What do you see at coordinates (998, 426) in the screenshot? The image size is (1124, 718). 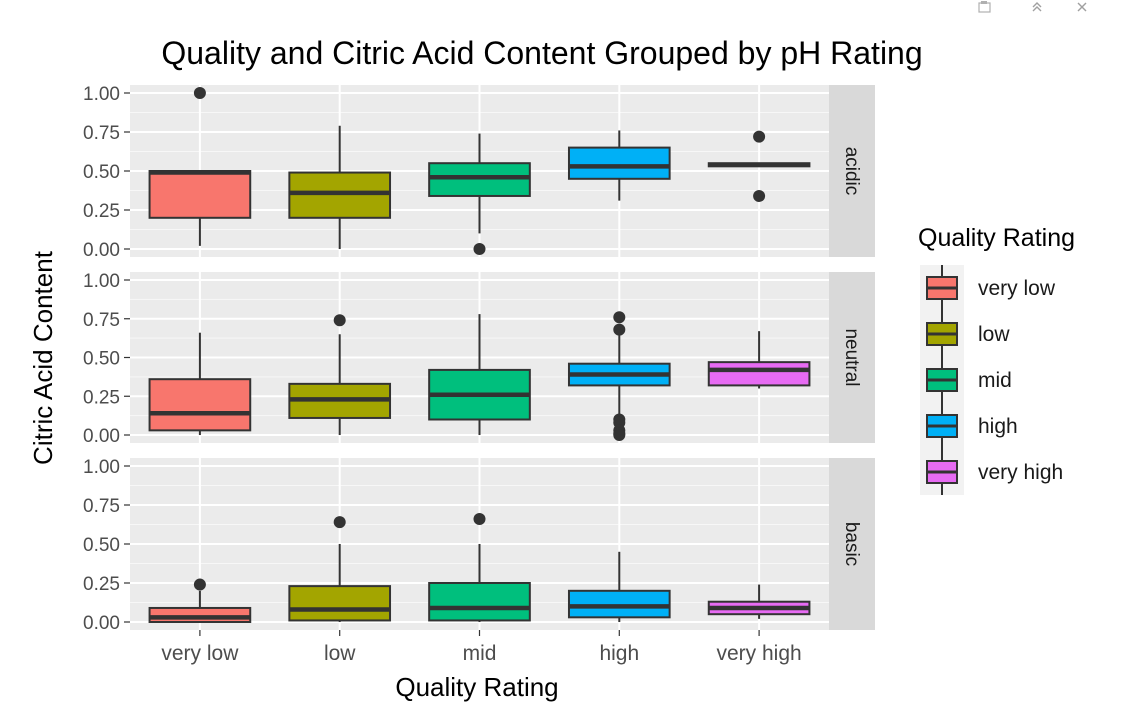 I see `legend-label: high` at bounding box center [998, 426].